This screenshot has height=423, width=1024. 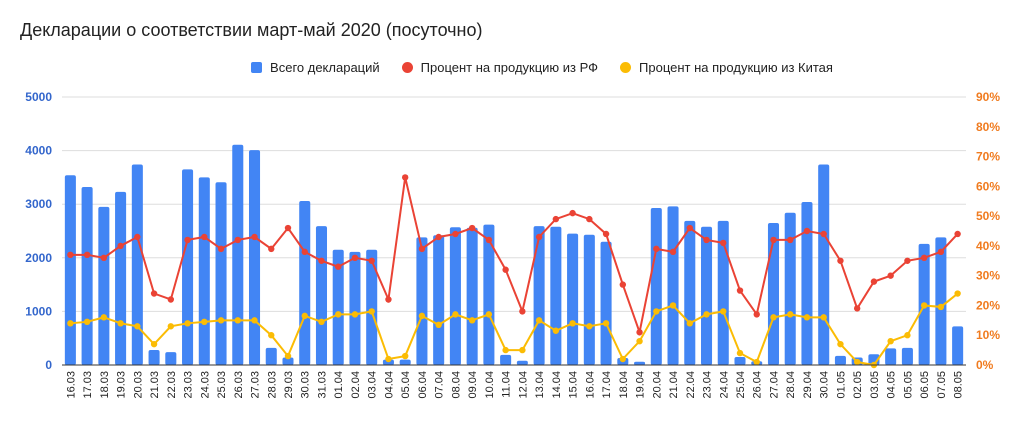 What do you see at coordinates (726, 67) in the screenshot?
I see `legend-item-china: Процент на продукцию из Китая` at bounding box center [726, 67].